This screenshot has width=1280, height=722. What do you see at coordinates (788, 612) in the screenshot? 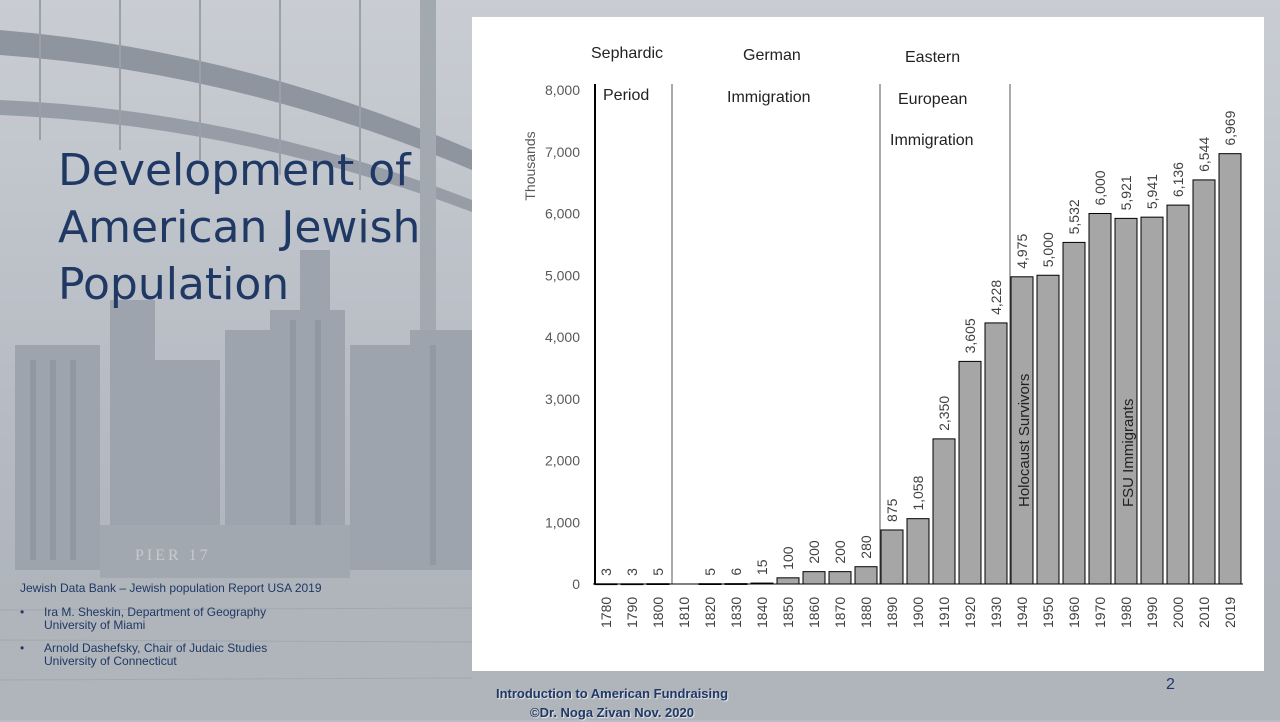
I see `x-tick-label: 1850` at bounding box center [788, 612].